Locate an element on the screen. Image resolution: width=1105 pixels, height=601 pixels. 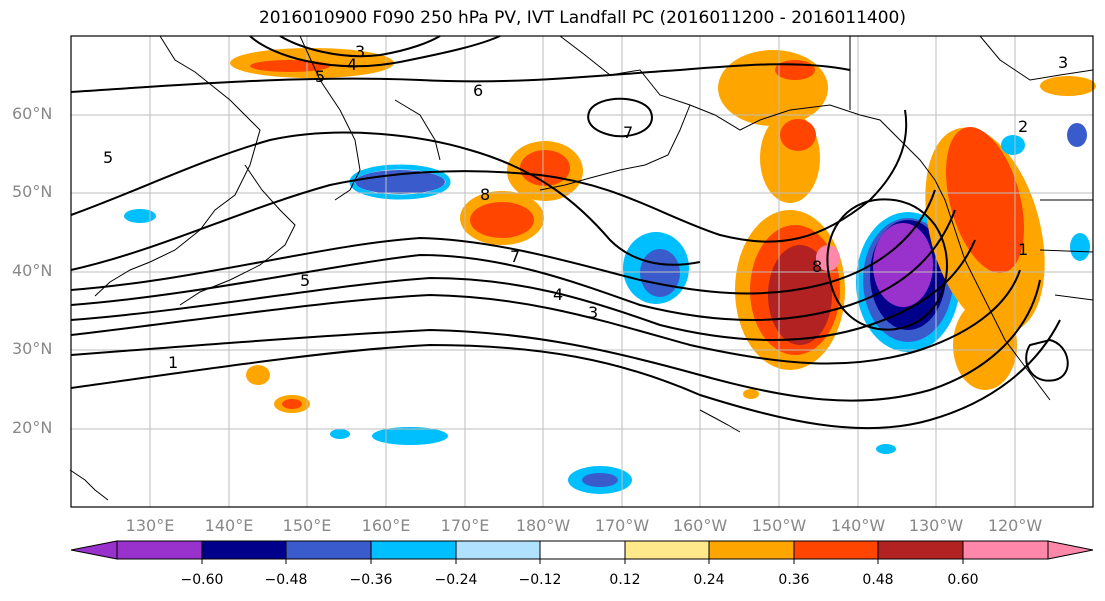
shade-negative-coast-small is located at coordinates (1013, 145).